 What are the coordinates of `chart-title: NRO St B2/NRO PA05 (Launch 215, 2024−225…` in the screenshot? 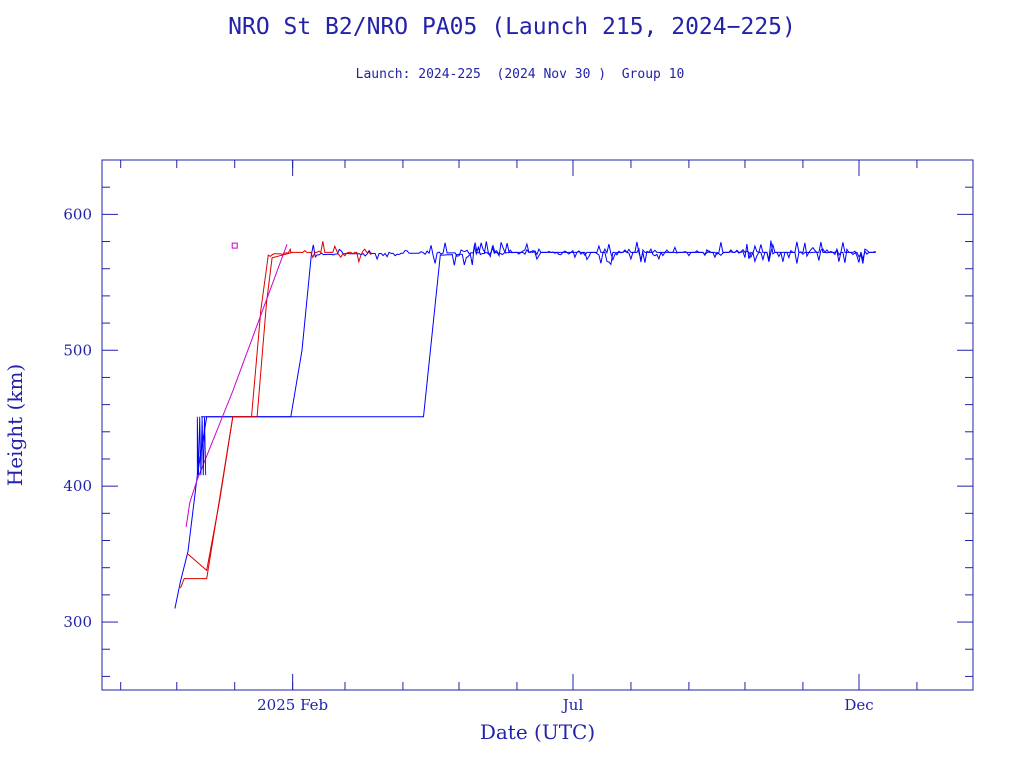 It's located at (512, 27).